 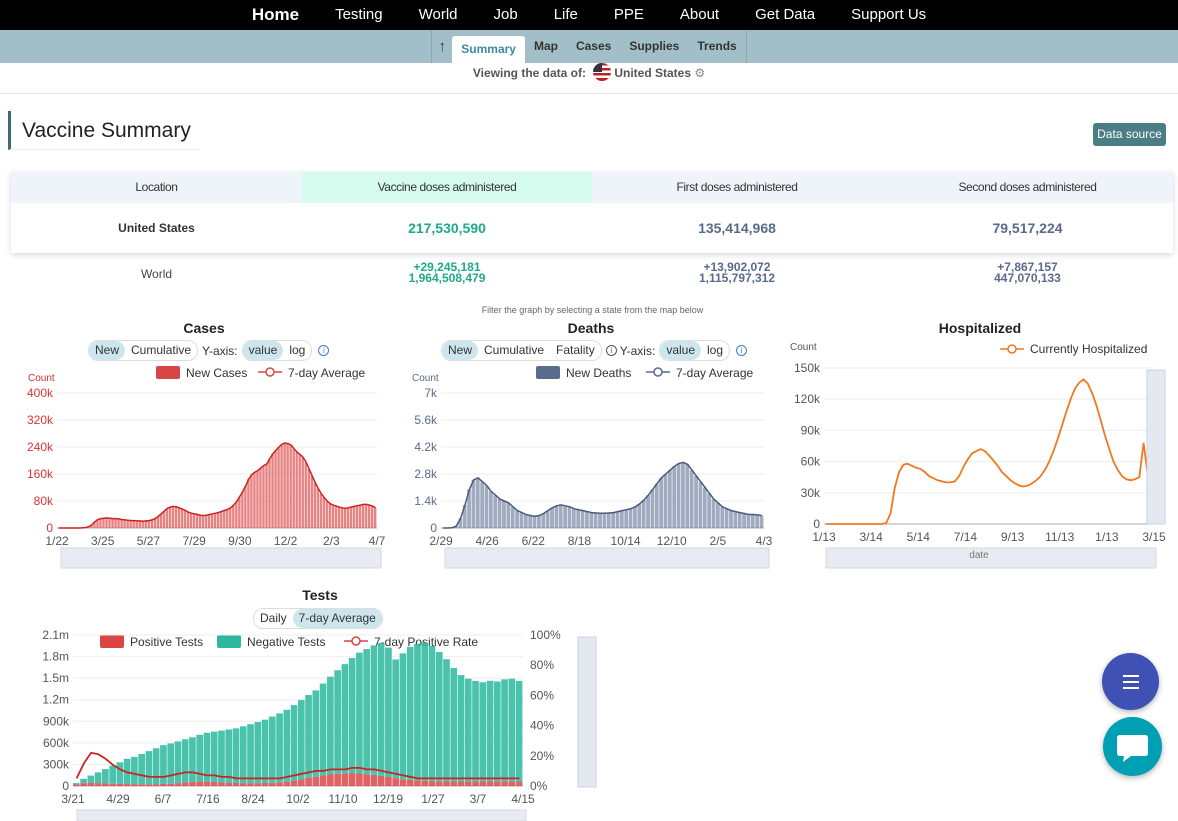 I want to click on nav-life: Life, so click(x=565, y=14).